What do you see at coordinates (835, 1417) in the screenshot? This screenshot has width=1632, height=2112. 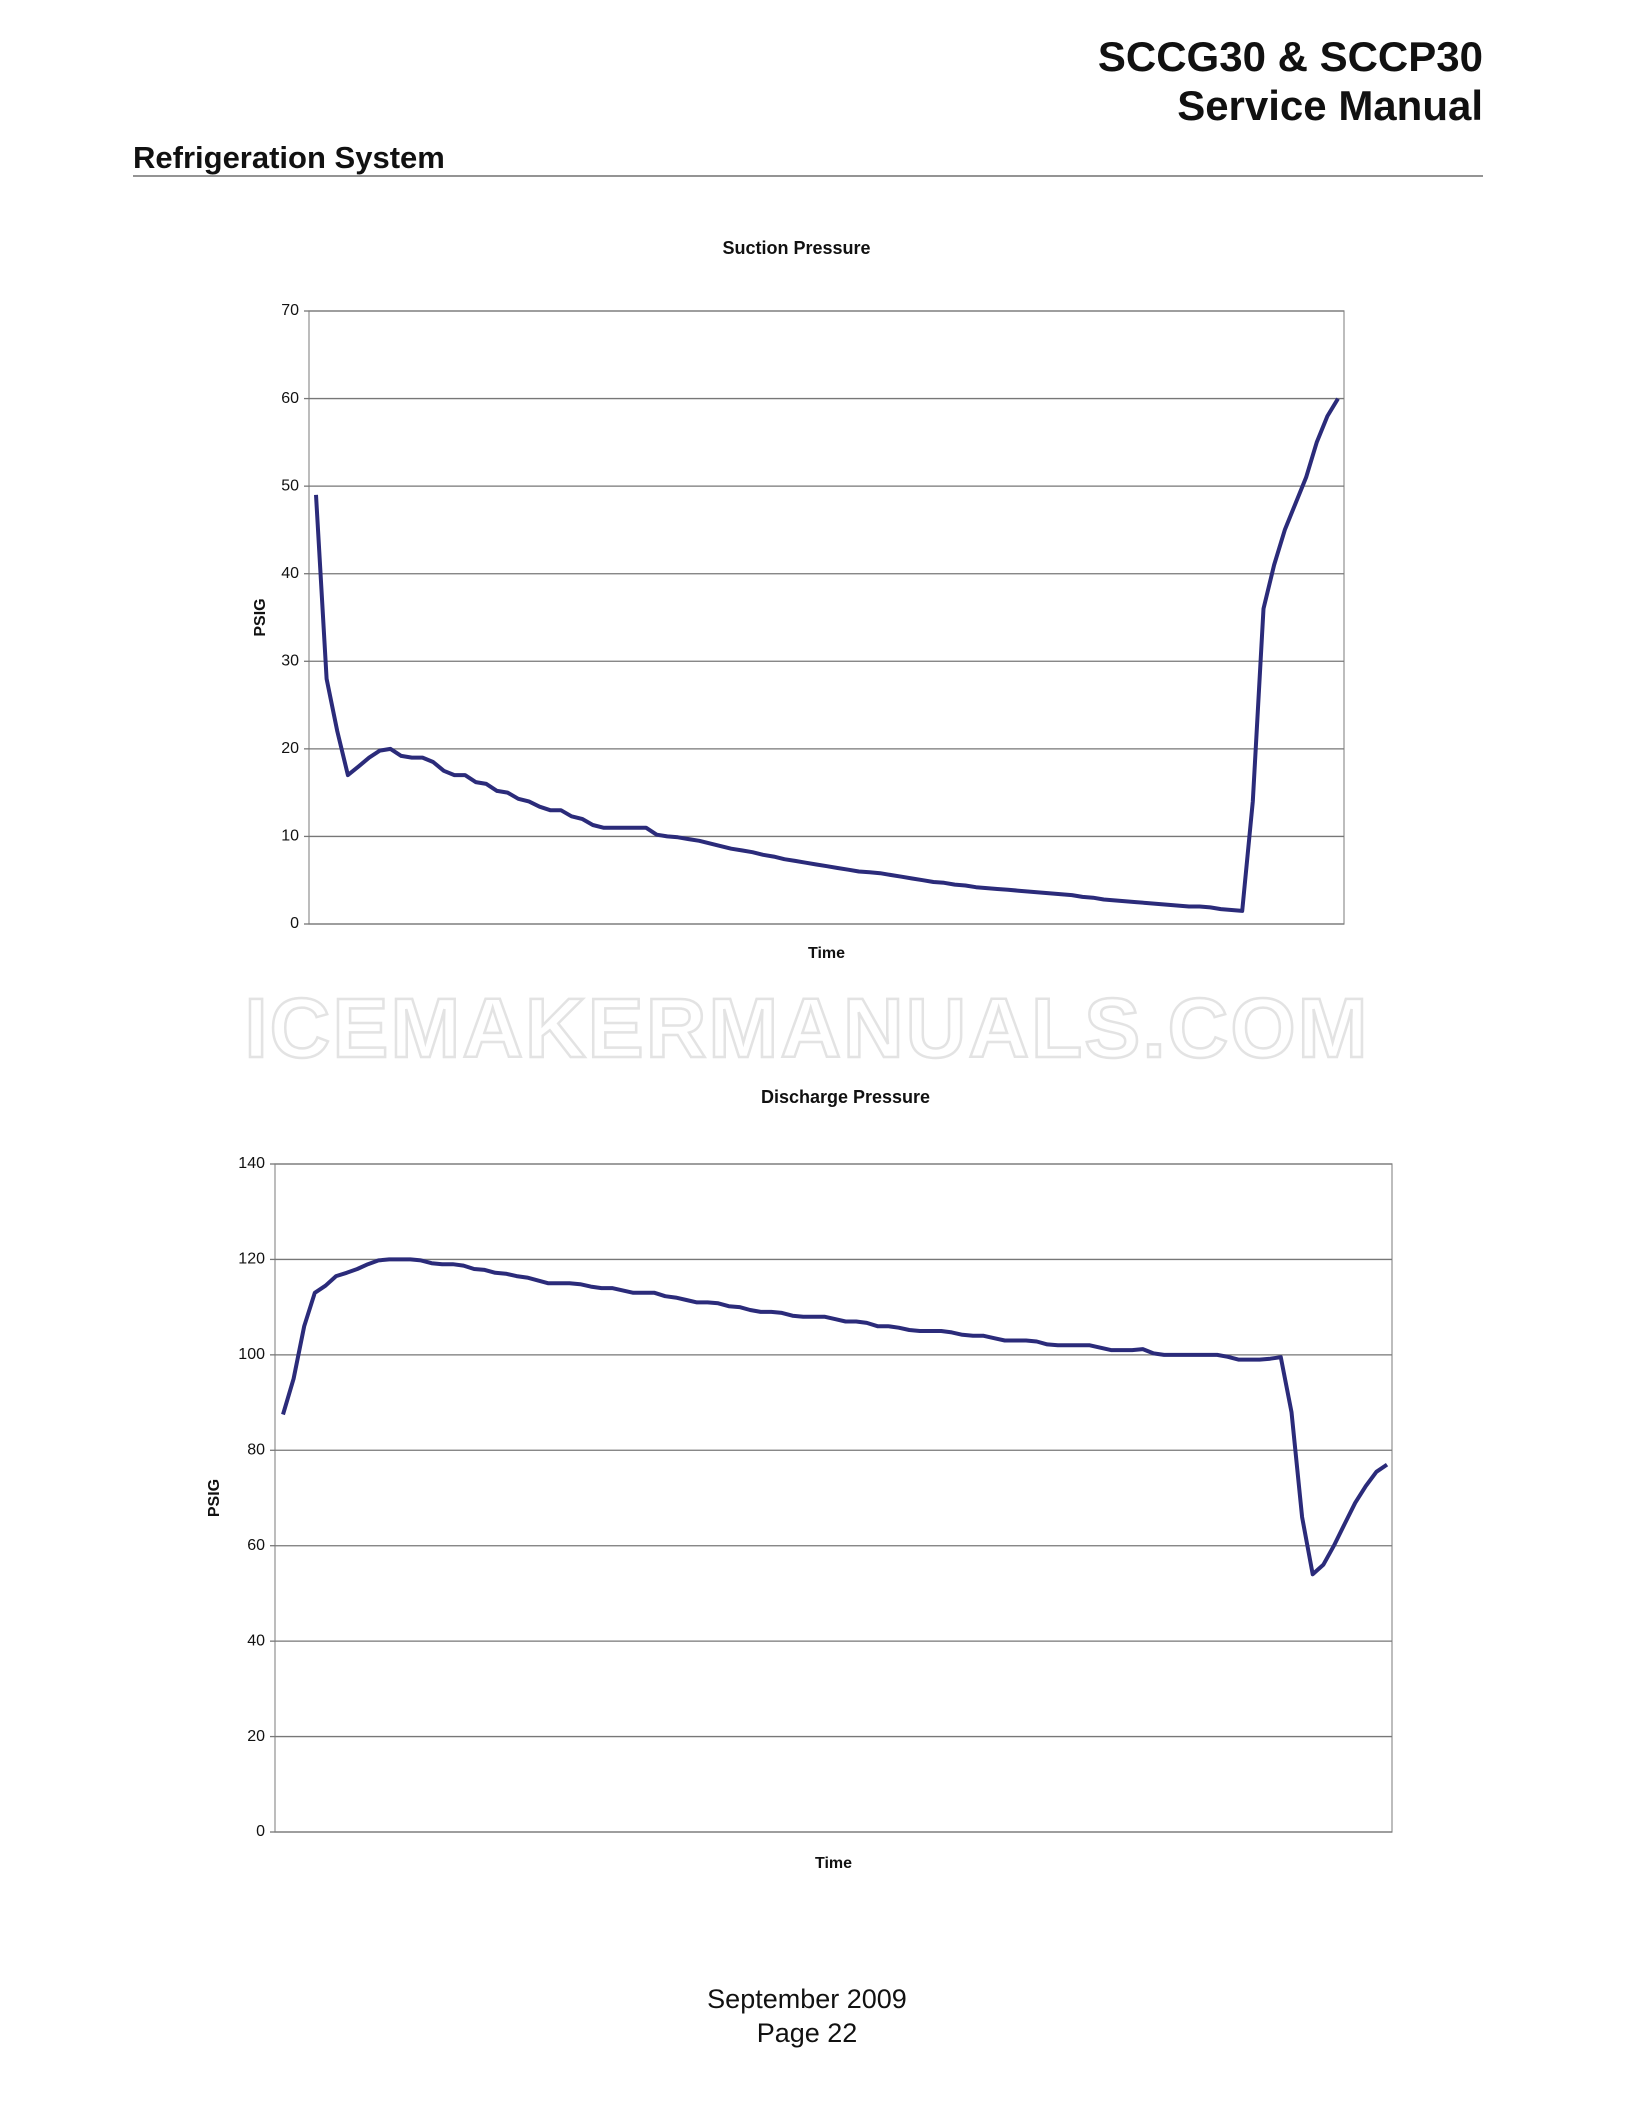 I see `data-line` at bounding box center [835, 1417].